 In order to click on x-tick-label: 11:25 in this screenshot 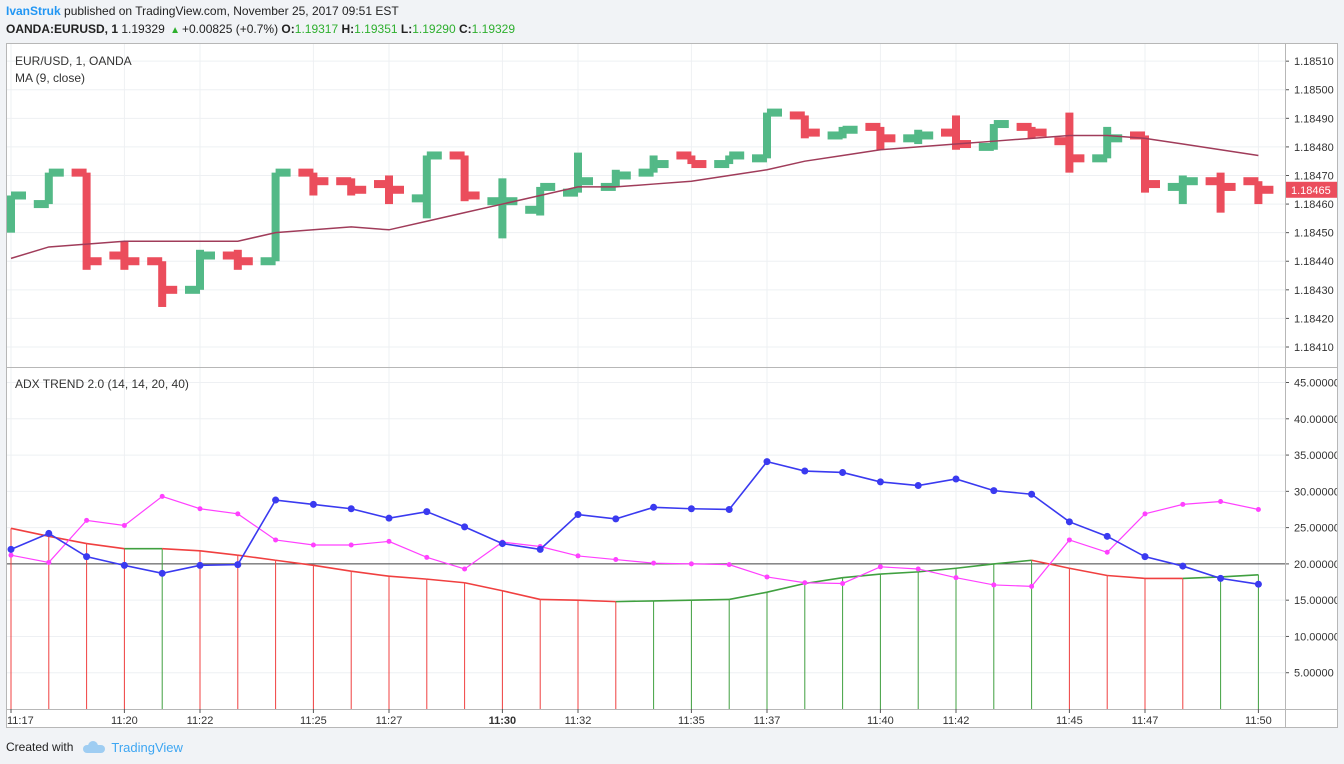, I will do `click(313, 721)`.